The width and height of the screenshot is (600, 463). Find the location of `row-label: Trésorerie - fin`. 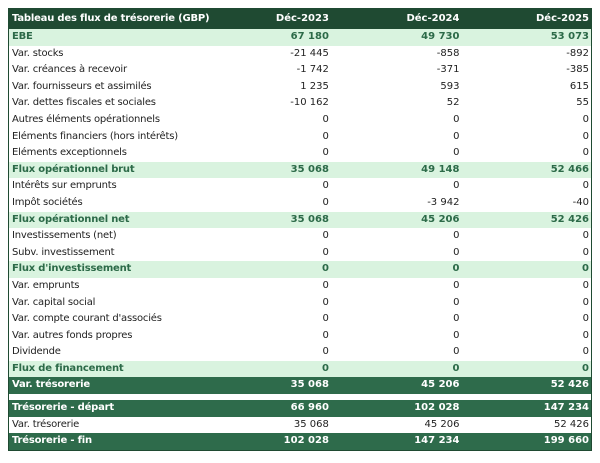

row-label: Trésorerie - fin is located at coordinates (52, 441).